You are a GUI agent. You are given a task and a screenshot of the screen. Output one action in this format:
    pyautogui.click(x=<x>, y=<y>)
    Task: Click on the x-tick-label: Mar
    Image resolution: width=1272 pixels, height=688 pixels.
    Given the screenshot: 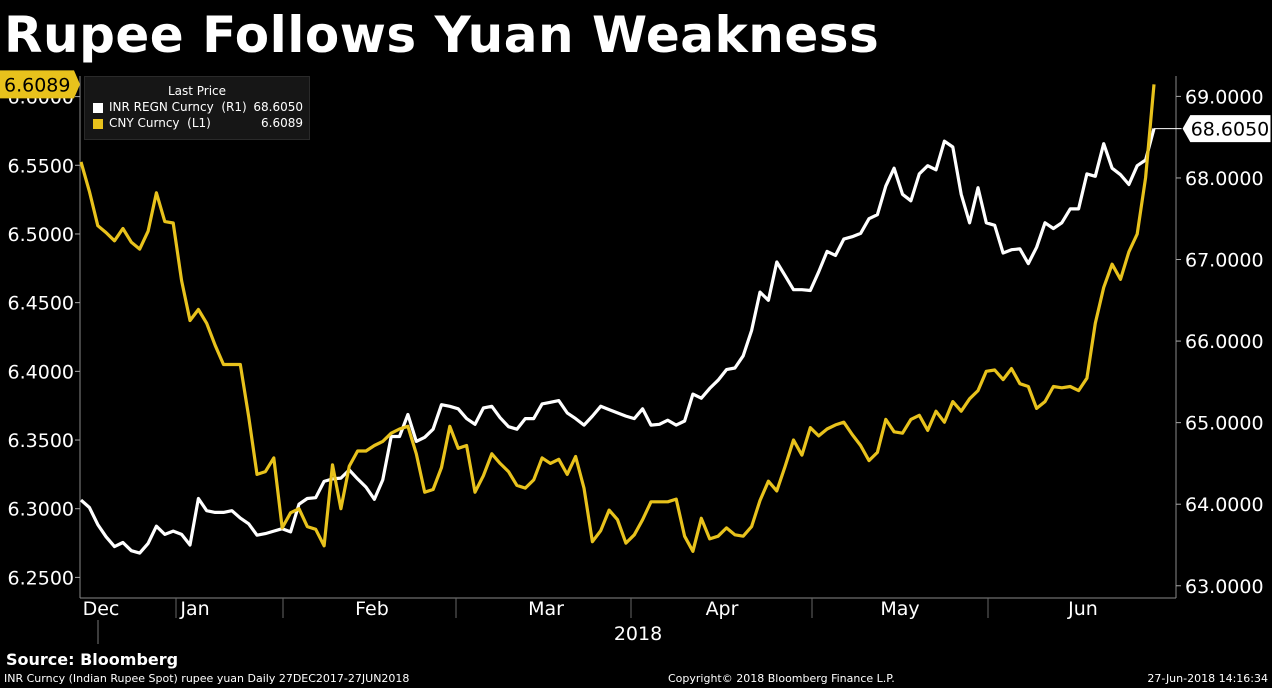 What is the action you would take?
    pyautogui.click(x=546, y=609)
    